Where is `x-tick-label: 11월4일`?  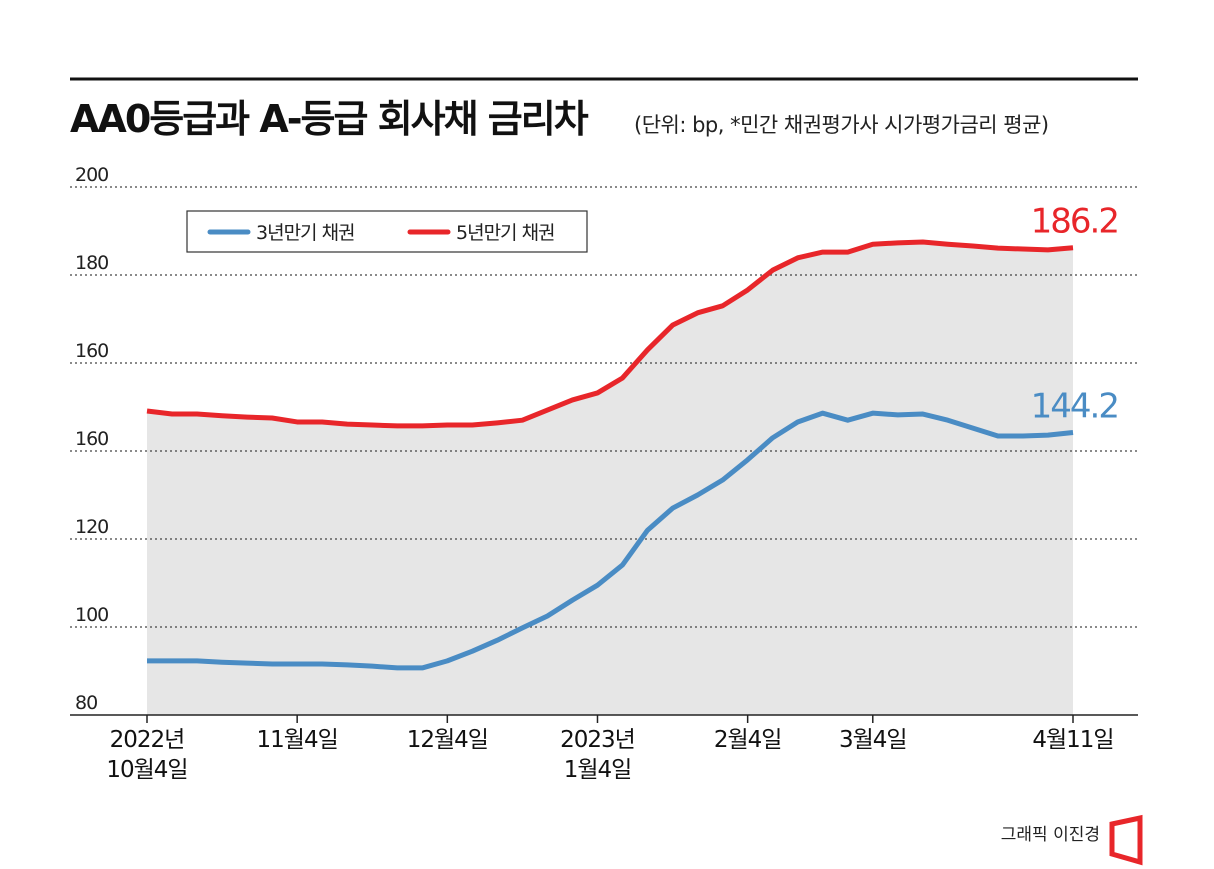 x-tick-label: 11월4일 is located at coordinates (297, 740).